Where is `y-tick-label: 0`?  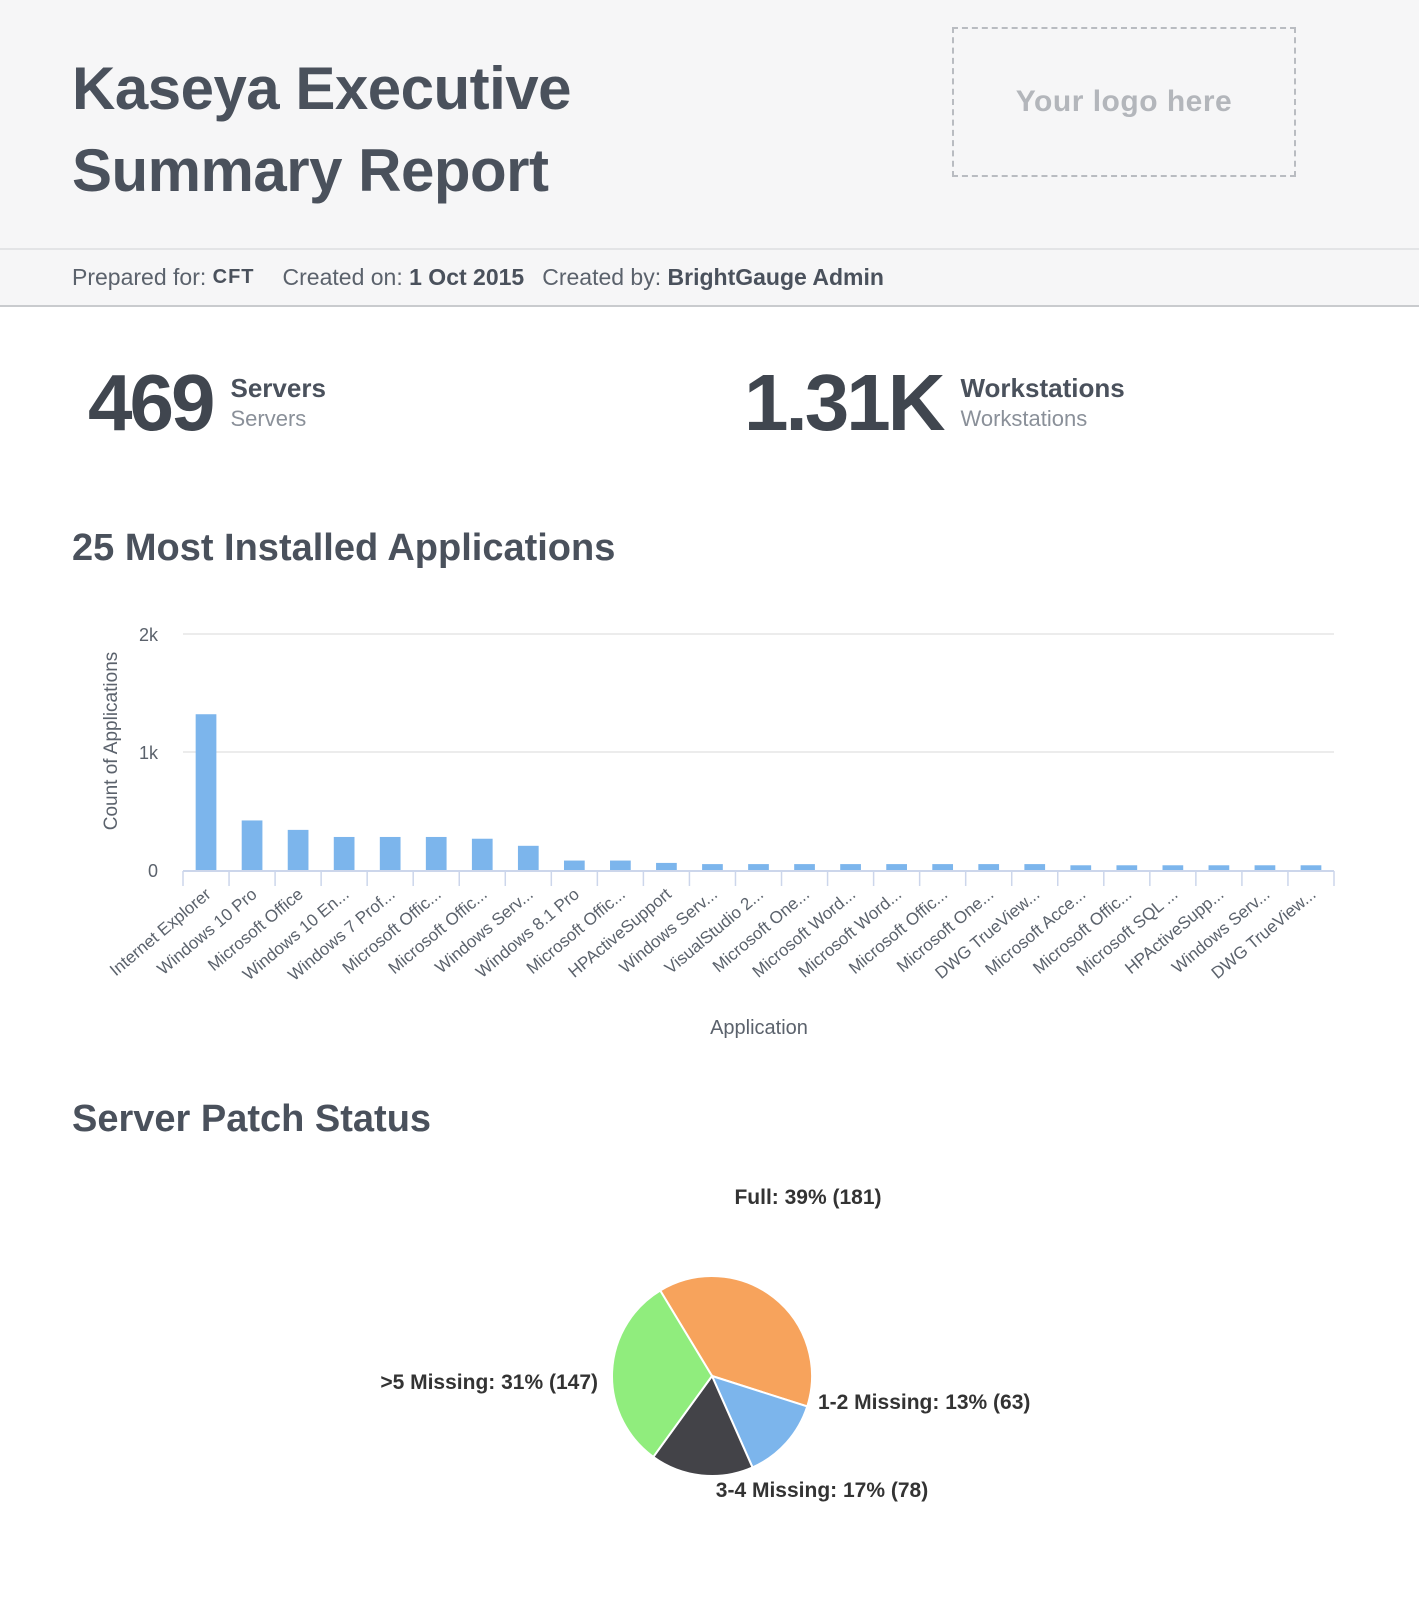
y-tick-label: 0 is located at coordinates (153, 871).